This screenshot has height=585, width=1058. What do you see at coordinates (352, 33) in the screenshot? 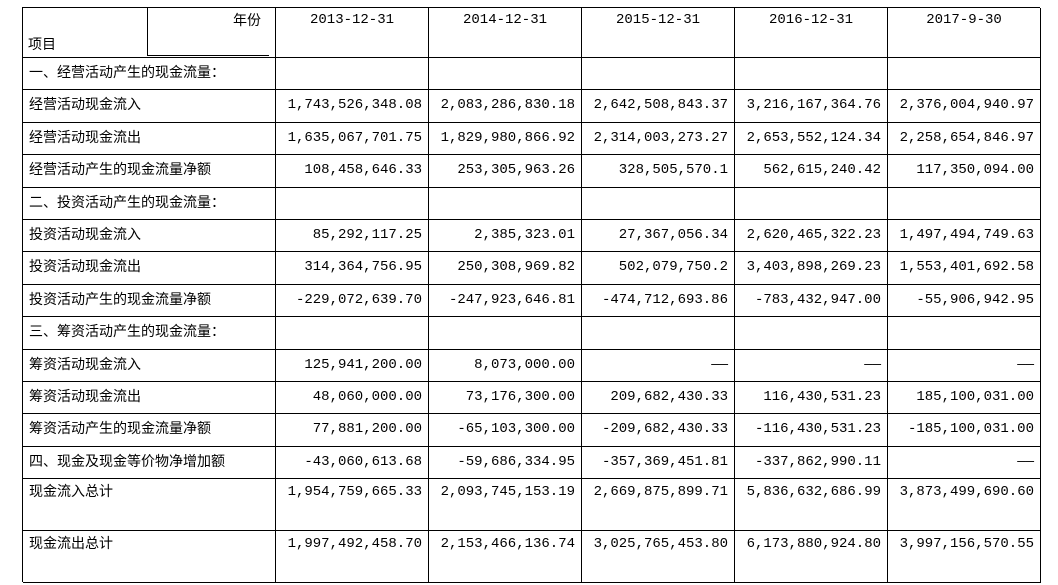
I see `column-header: 2013-12-31` at bounding box center [352, 33].